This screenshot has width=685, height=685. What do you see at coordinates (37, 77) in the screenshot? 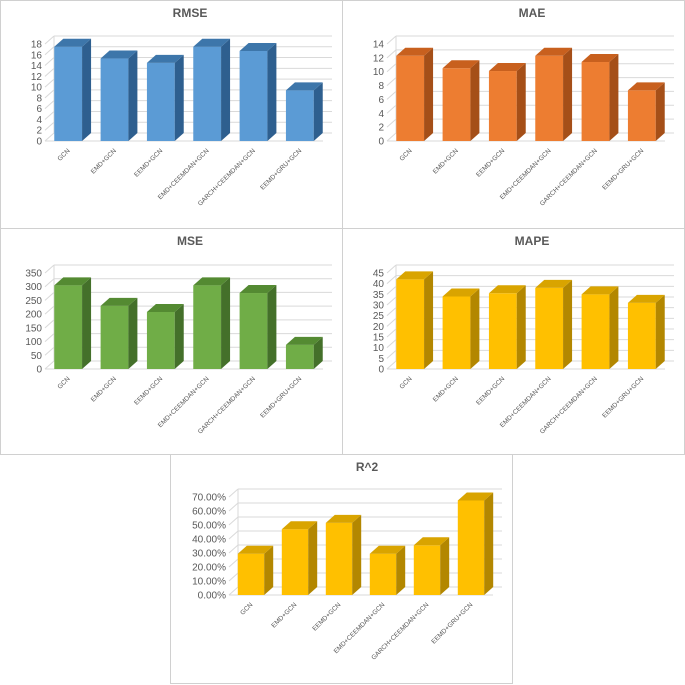
I see `rmse-y-tick-label: 12` at bounding box center [37, 77].